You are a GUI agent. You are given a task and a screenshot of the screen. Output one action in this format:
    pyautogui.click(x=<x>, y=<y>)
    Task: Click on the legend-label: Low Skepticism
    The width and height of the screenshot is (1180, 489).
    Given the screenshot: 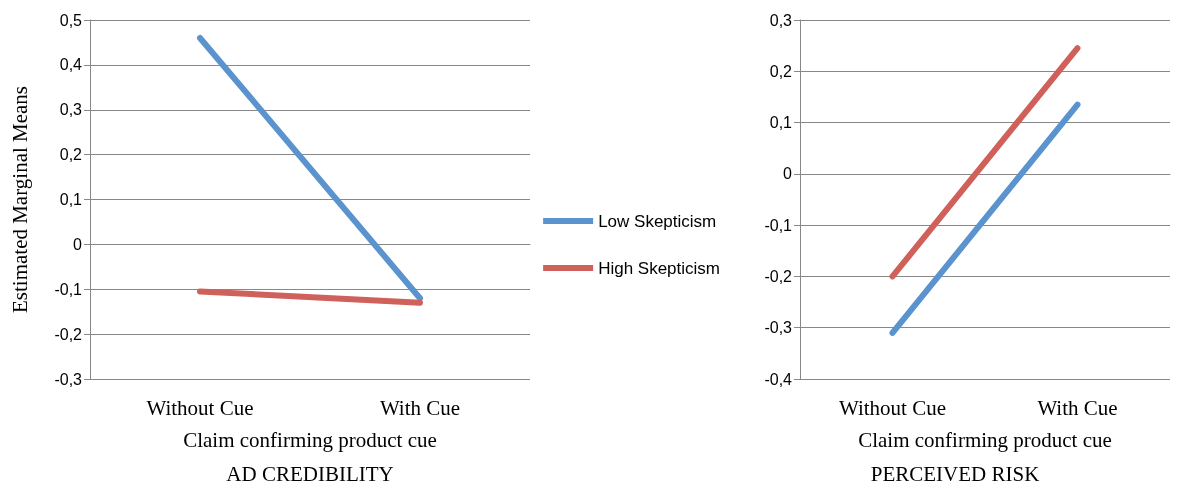 What is the action you would take?
    pyautogui.click(x=657, y=221)
    